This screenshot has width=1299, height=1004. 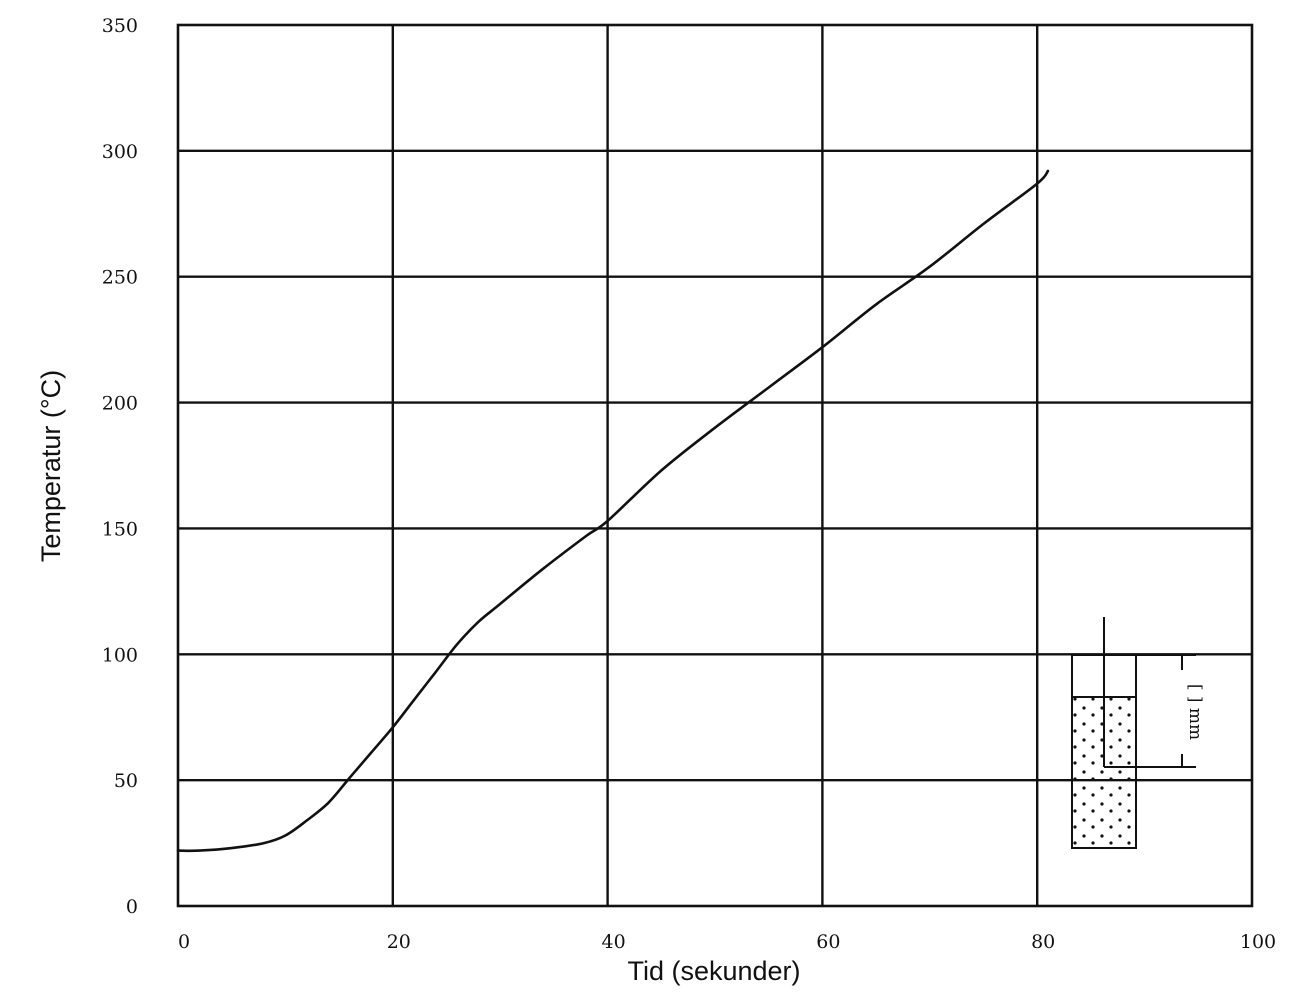 What do you see at coordinates (399, 942) in the screenshot?
I see `x-tick-label: 20` at bounding box center [399, 942].